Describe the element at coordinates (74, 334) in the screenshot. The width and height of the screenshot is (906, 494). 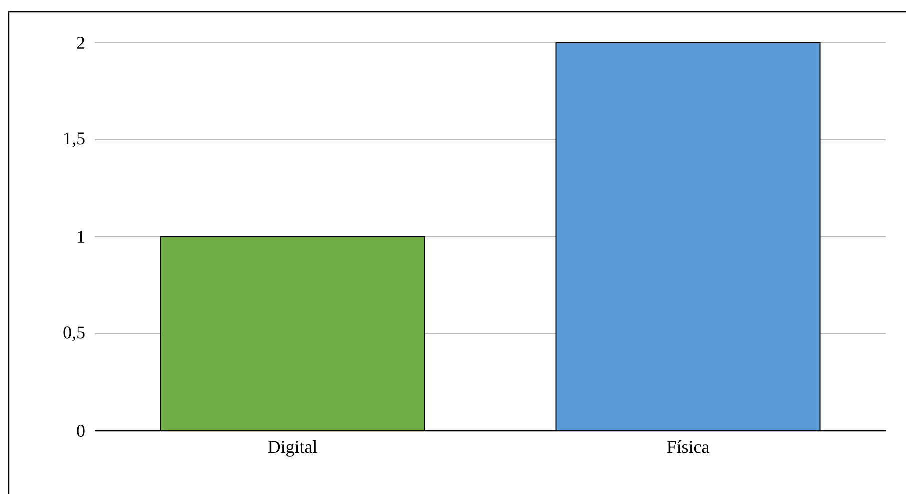
I see `y-tick-label: 0,5` at that location.